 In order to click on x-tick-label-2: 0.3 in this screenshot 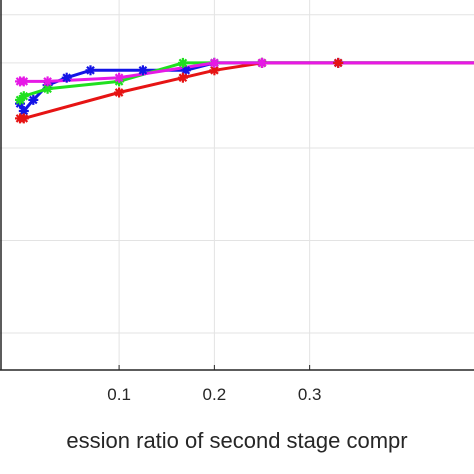, I will do `click(310, 394)`.